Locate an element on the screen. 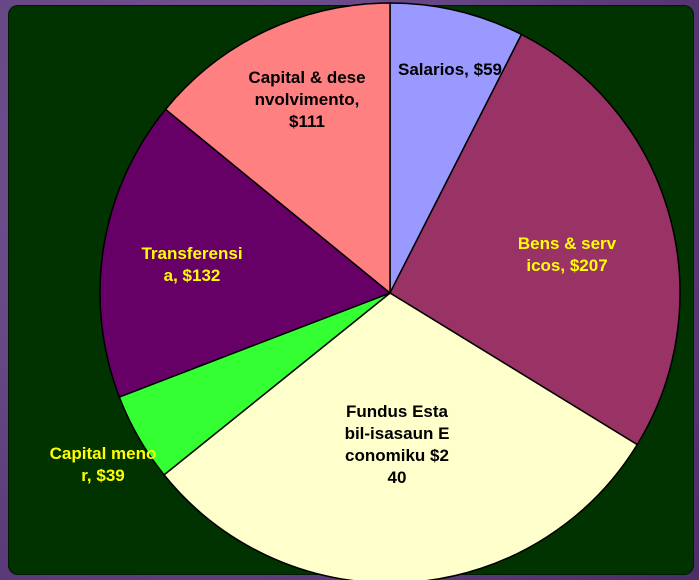  category-label: Capital menor, is located at coordinates (103, 464).